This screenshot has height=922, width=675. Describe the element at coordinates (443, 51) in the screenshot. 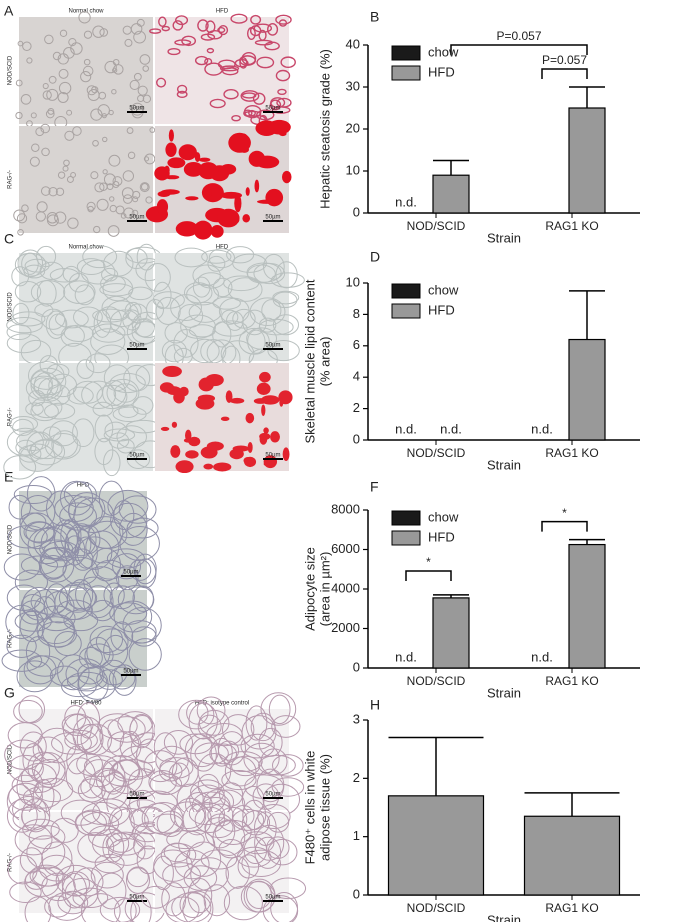

I see `legend-label: chow` at that location.